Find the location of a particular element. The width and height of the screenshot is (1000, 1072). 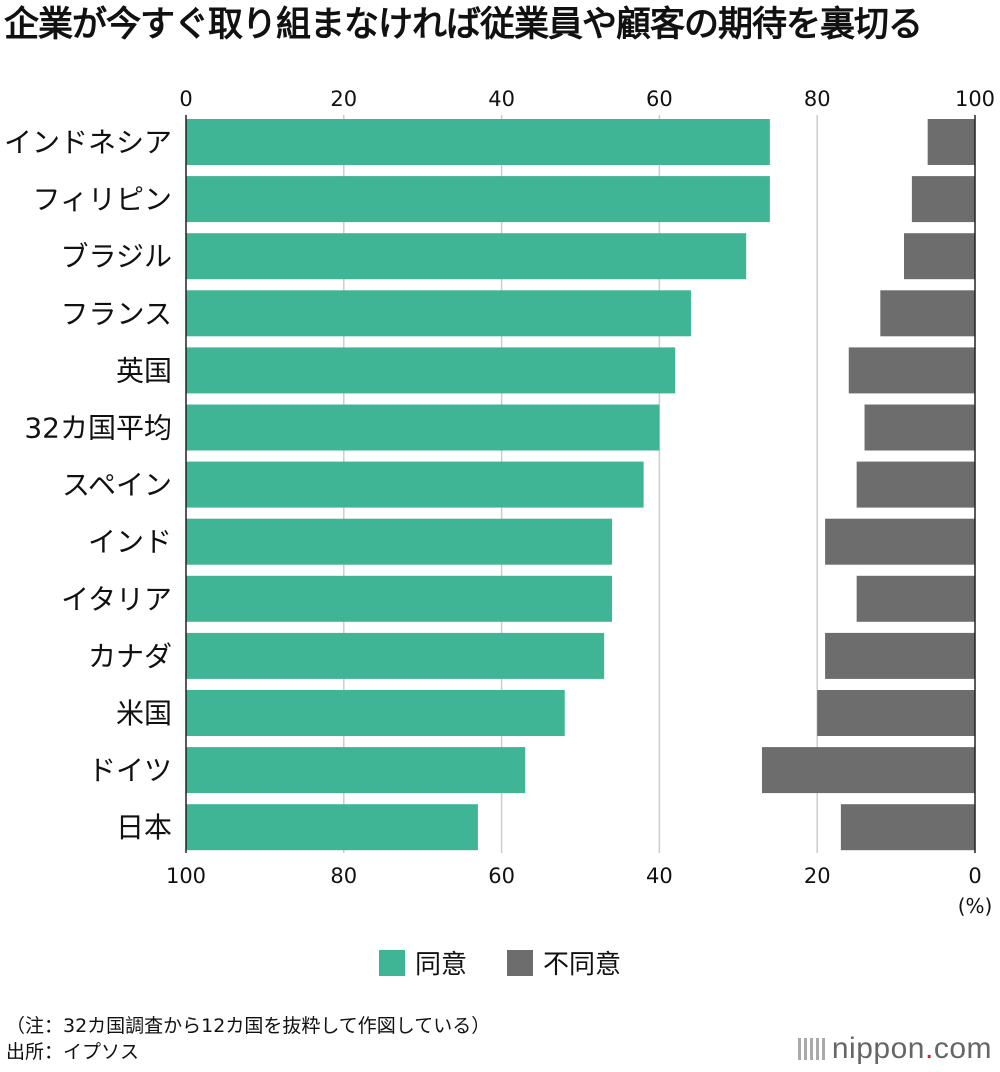

category-label: カナダ is located at coordinates (130, 656).